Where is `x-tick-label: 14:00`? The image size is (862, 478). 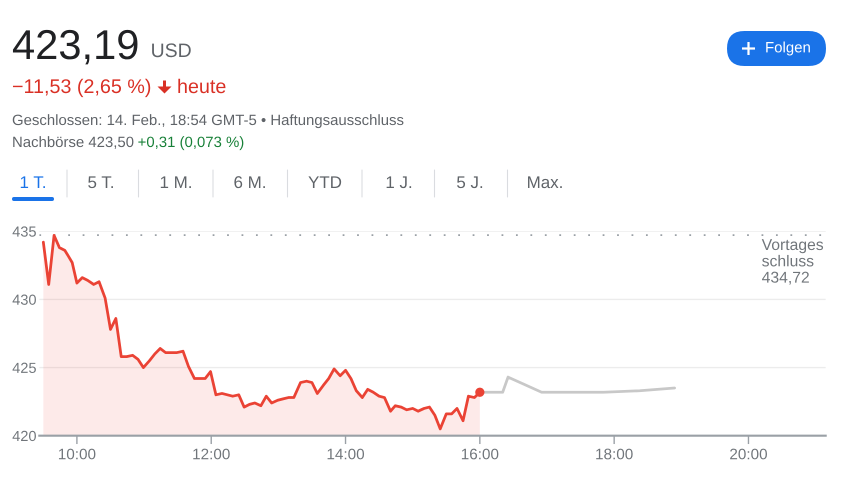
x-tick-label: 14:00 is located at coordinates (346, 454).